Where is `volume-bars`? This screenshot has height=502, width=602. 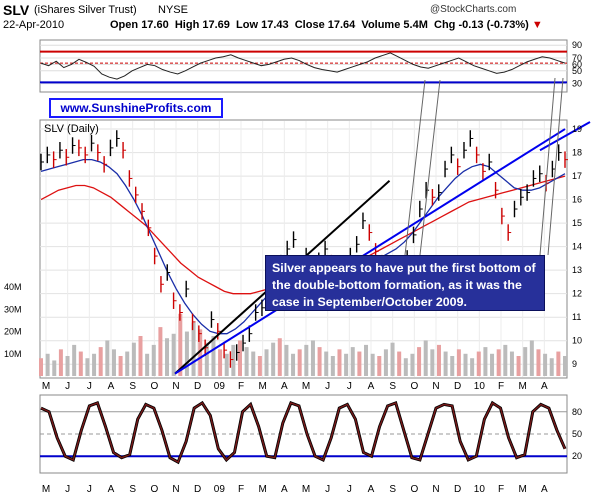
volume-bars is located at coordinates (303, 344).